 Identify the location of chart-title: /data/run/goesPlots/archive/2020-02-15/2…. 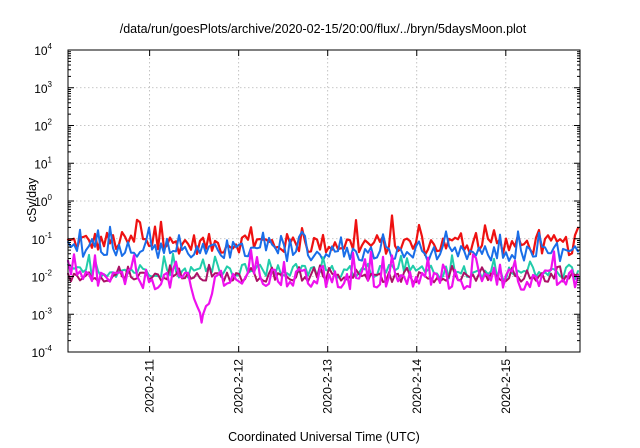
(323, 29).